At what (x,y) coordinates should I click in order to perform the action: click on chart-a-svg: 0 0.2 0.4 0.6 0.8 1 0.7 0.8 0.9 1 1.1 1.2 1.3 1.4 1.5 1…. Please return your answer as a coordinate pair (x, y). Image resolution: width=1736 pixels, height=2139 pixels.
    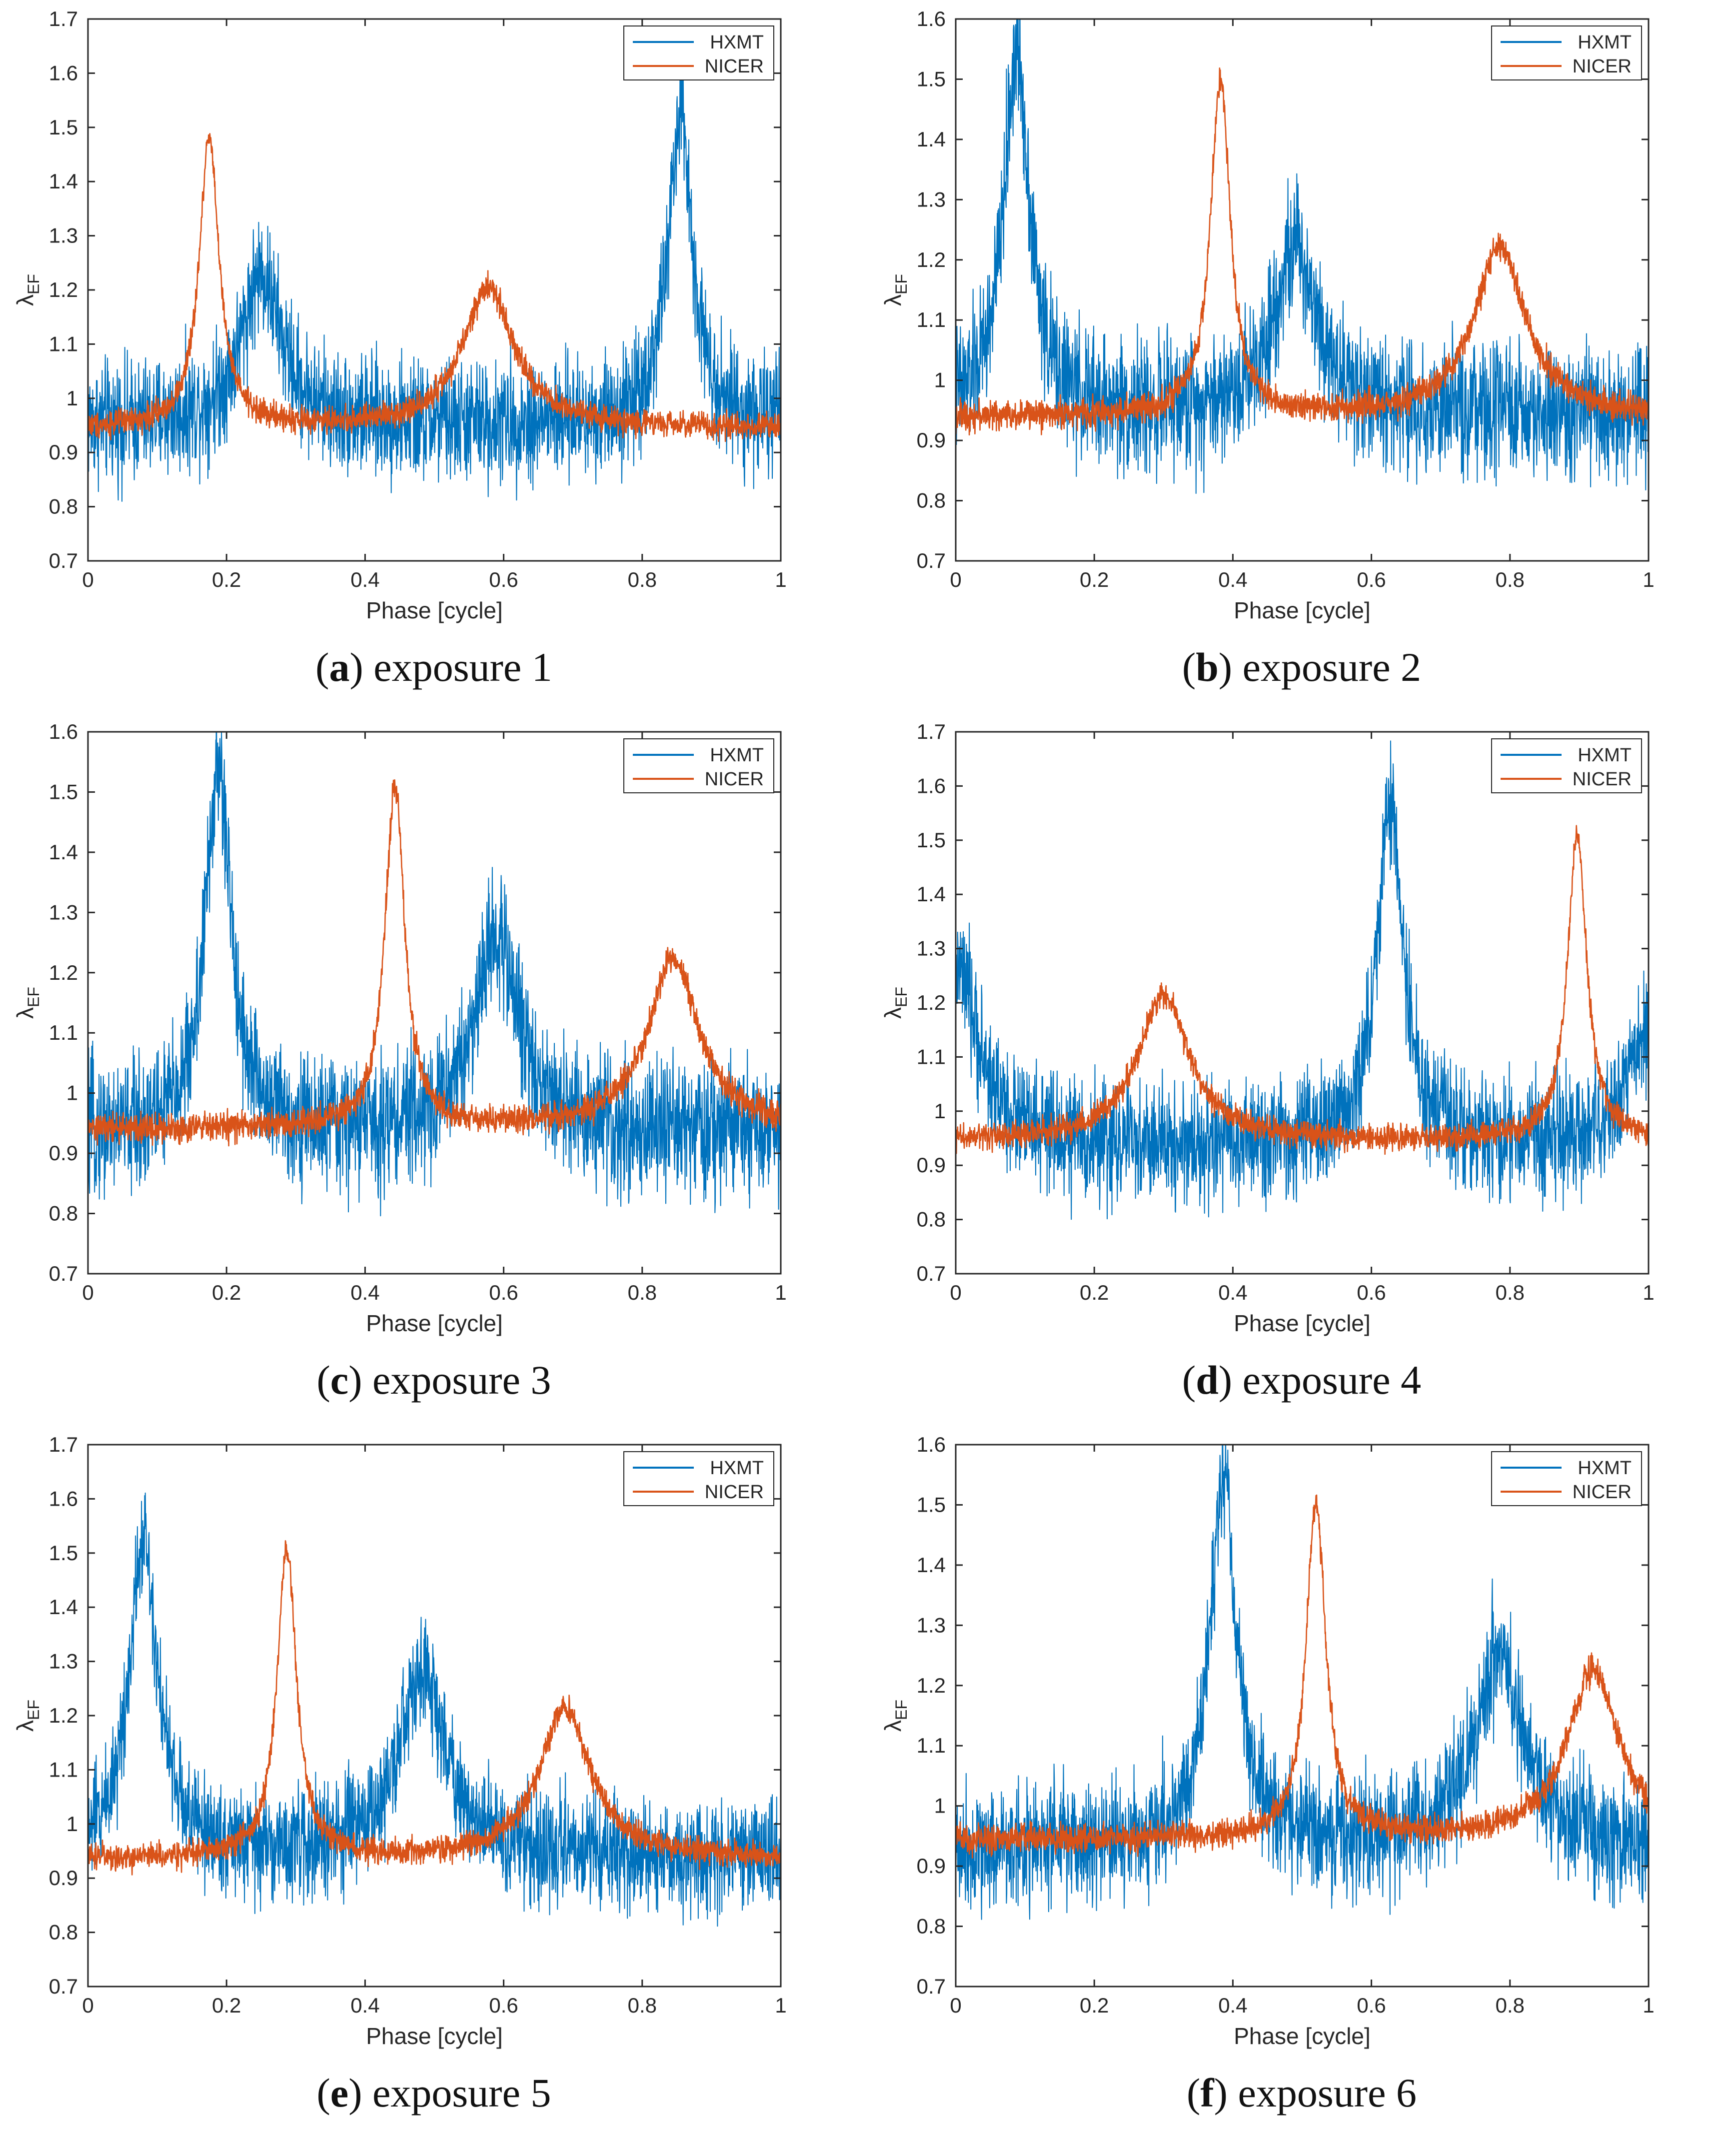
    Looking at the image, I should click on (399, 315).